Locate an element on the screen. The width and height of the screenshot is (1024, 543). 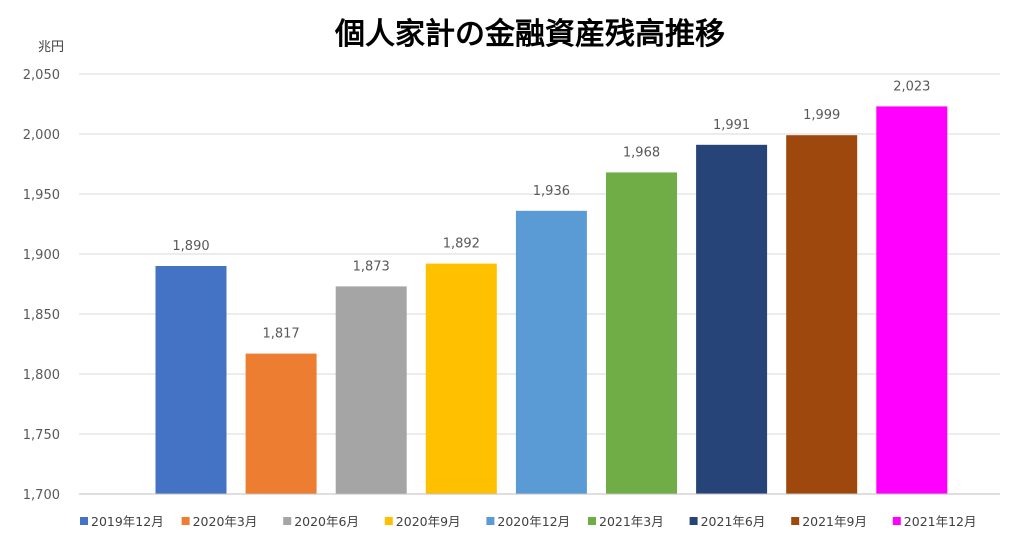
chart-title: 個人家計の金融資産残高推移 is located at coordinates (529, 34).